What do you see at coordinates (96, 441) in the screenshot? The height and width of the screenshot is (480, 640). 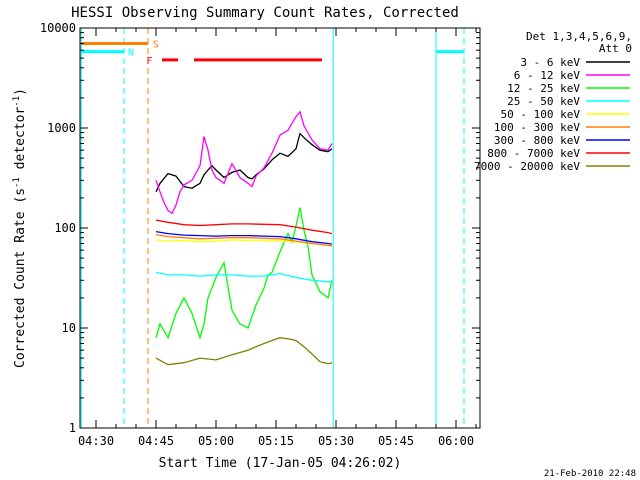 I see `x-tick-label: 04:30` at bounding box center [96, 441].